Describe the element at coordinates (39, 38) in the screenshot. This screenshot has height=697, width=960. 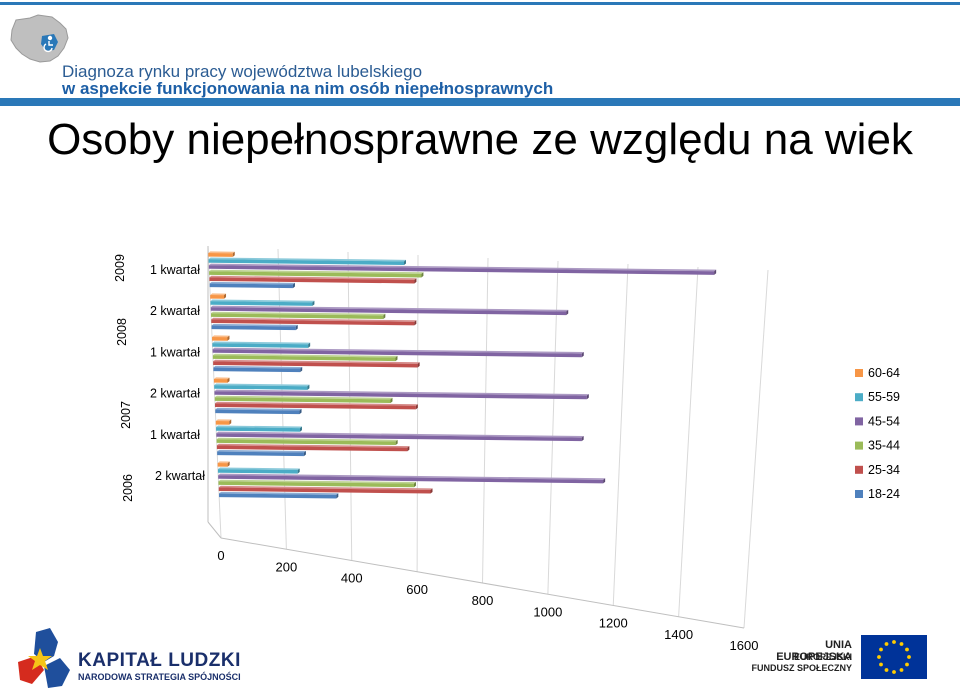
I see `lubelskie-map-logo-icon` at that location.